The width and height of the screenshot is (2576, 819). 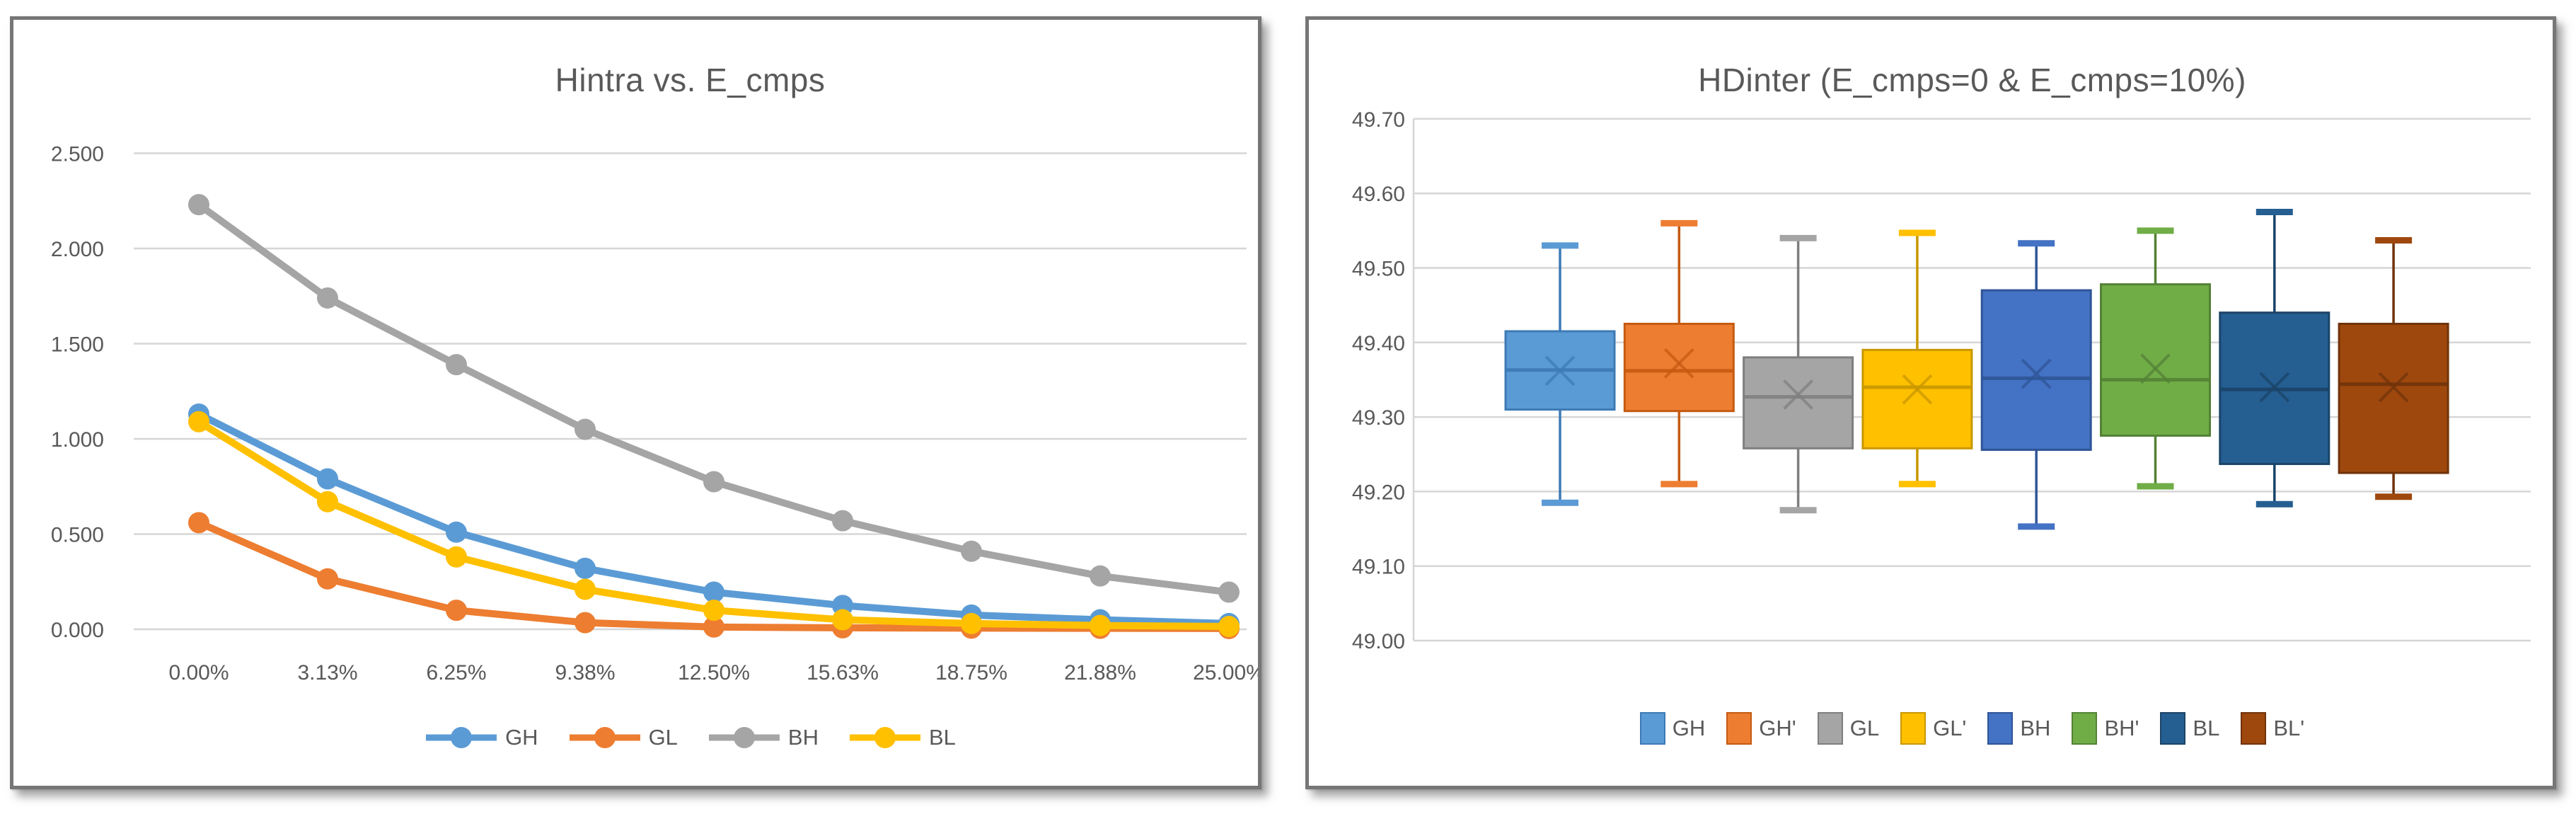 What do you see at coordinates (1378, 343) in the screenshot?
I see `y-tick-label: 49.40` at bounding box center [1378, 343].